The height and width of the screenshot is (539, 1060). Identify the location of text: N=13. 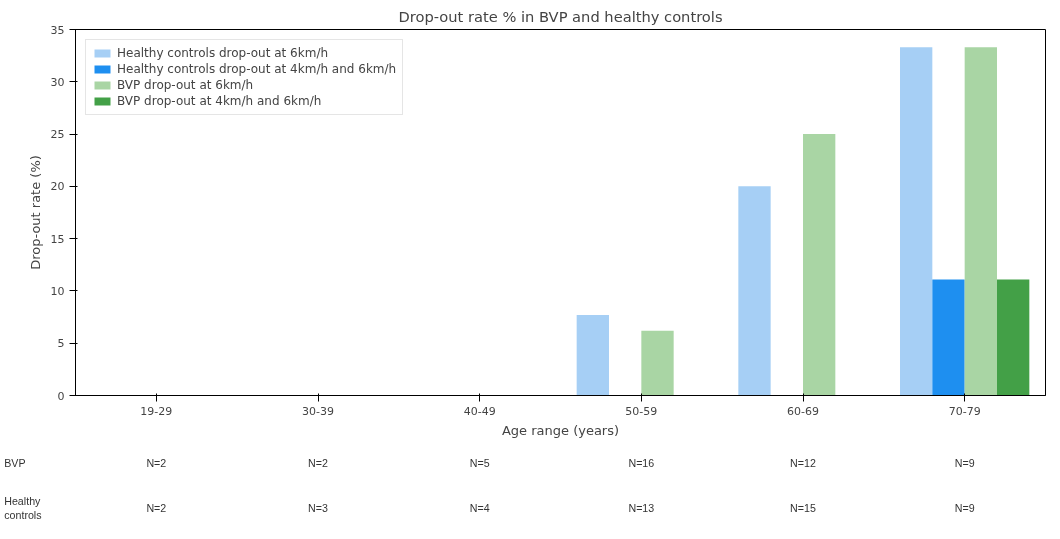
(641, 508).